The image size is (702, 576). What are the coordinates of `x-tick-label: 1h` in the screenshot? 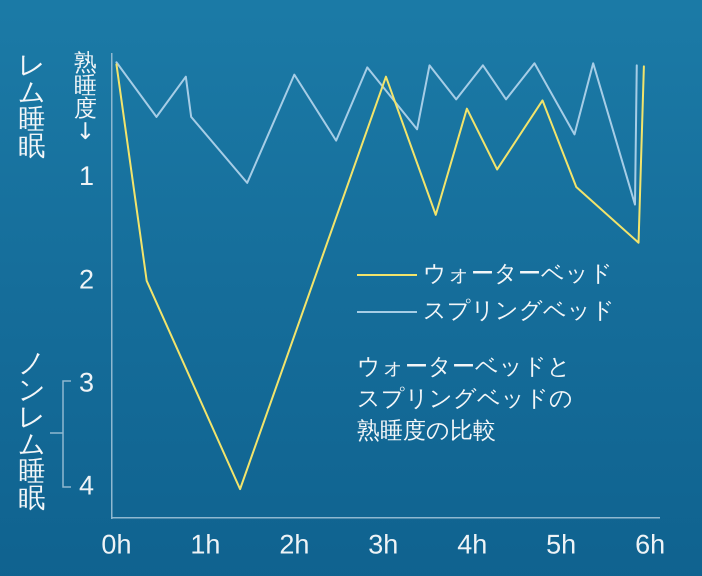 It's located at (205, 545).